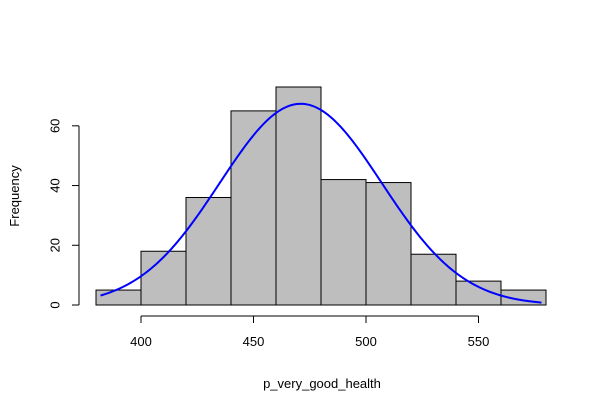 The height and width of the screenshot is (412, 604). What do you see at coordinates (55, 304) in the screenshot?
I see `y-tick-label-0: 0` at bounding box center [55, 304].